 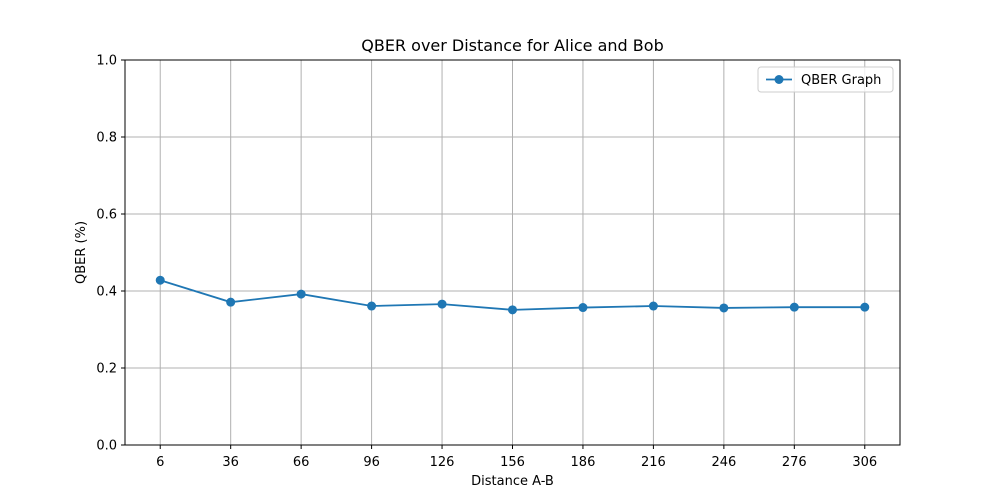 What do you see at coordinates (583, 462) in the screenshot?
I see `x-tick-label: 186` at bounding box center [583, 462].